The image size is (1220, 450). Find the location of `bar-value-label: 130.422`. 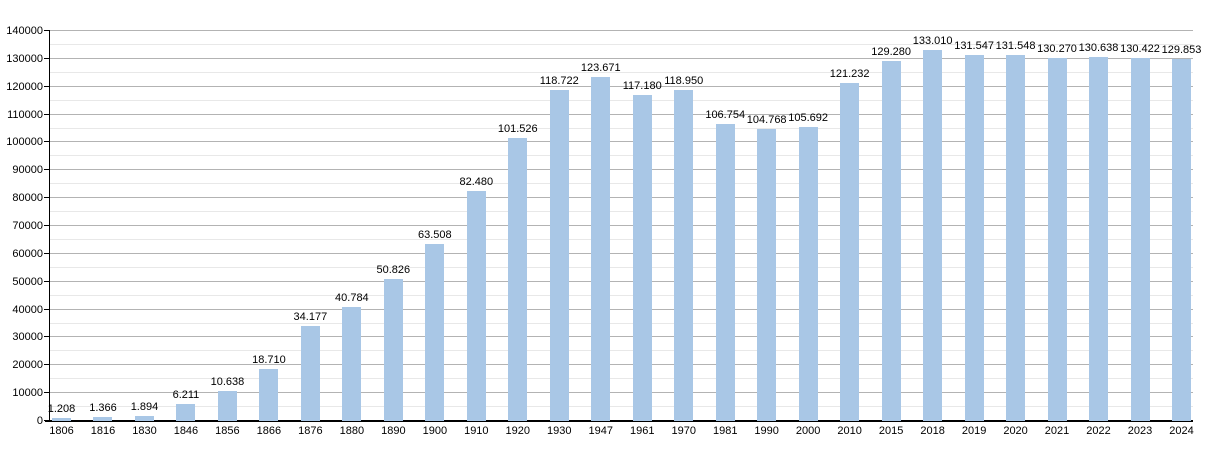

bar-value-label: 130.422 is located at coordinates (1140, 48).